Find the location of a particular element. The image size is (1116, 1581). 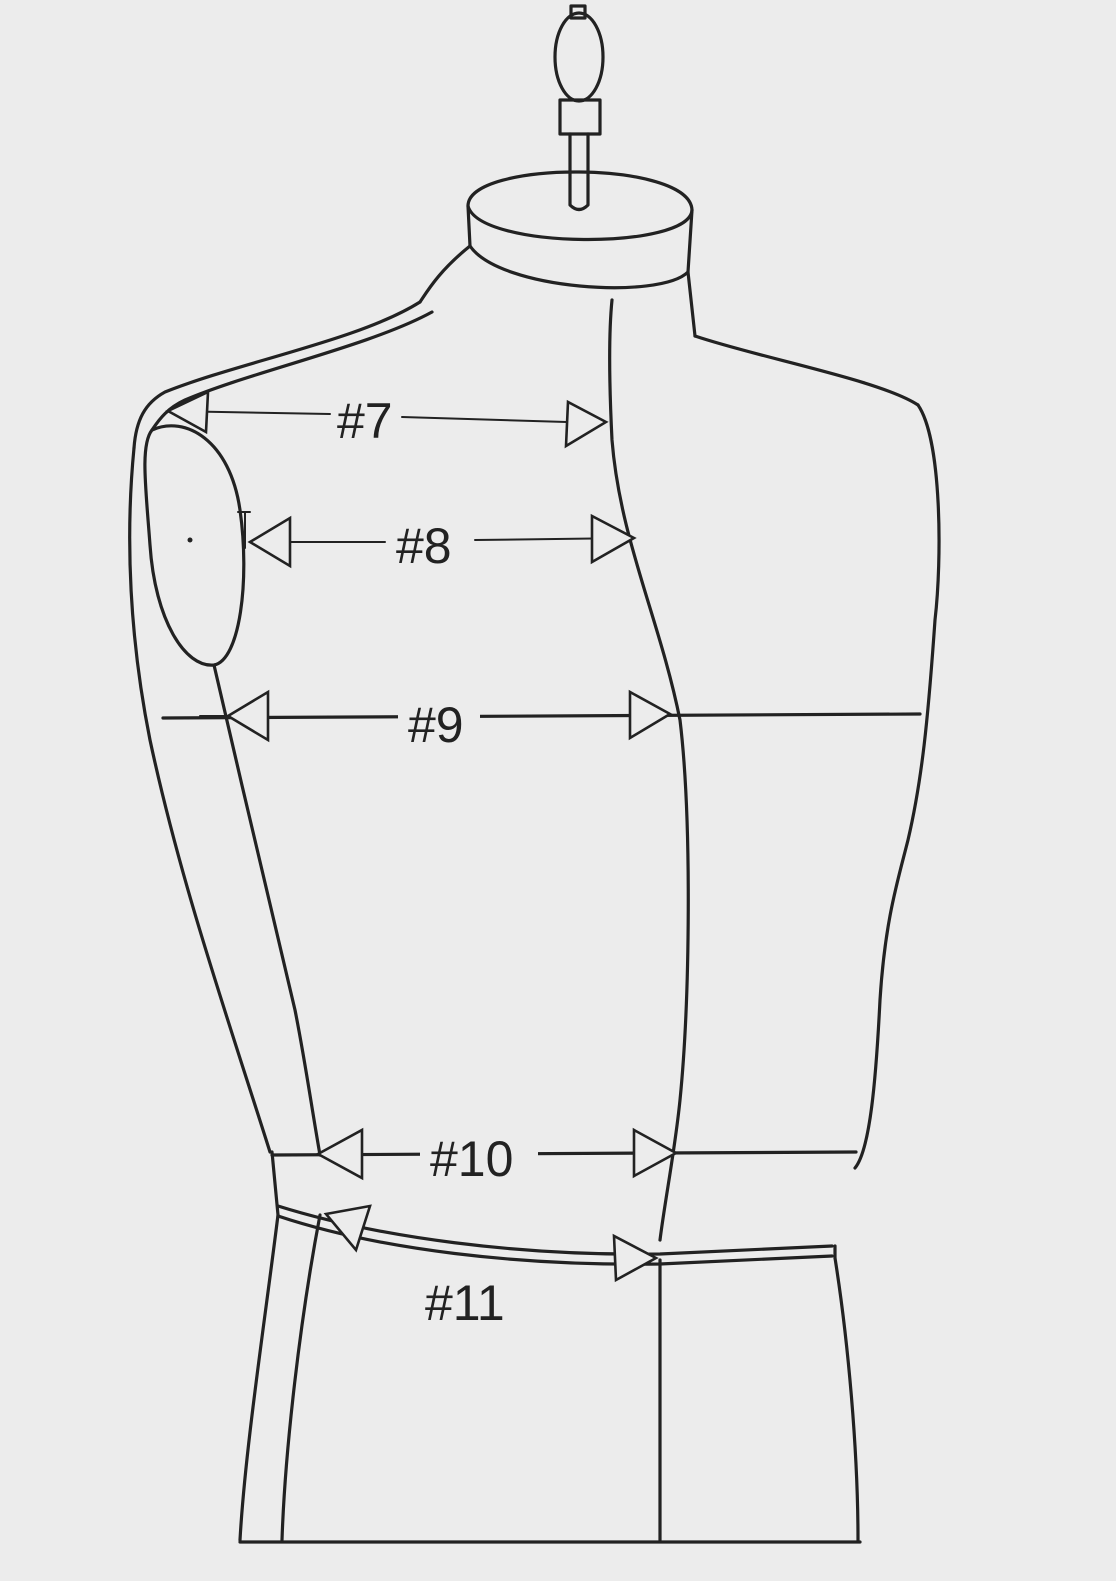

stand-knob is located at coordinates (579, 108).